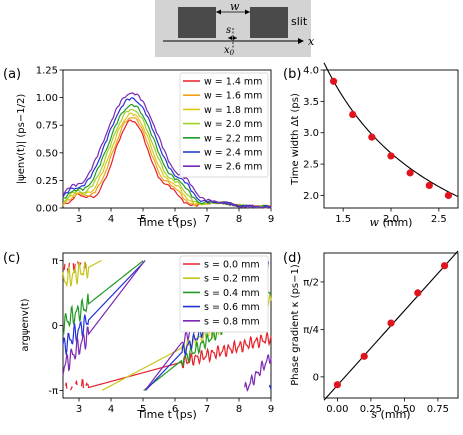 The width and height of the screenshot is (463, 435). Describe the element at coordinates (232, 38) in the screenshot. I see `s-arrow-heads` at that location.